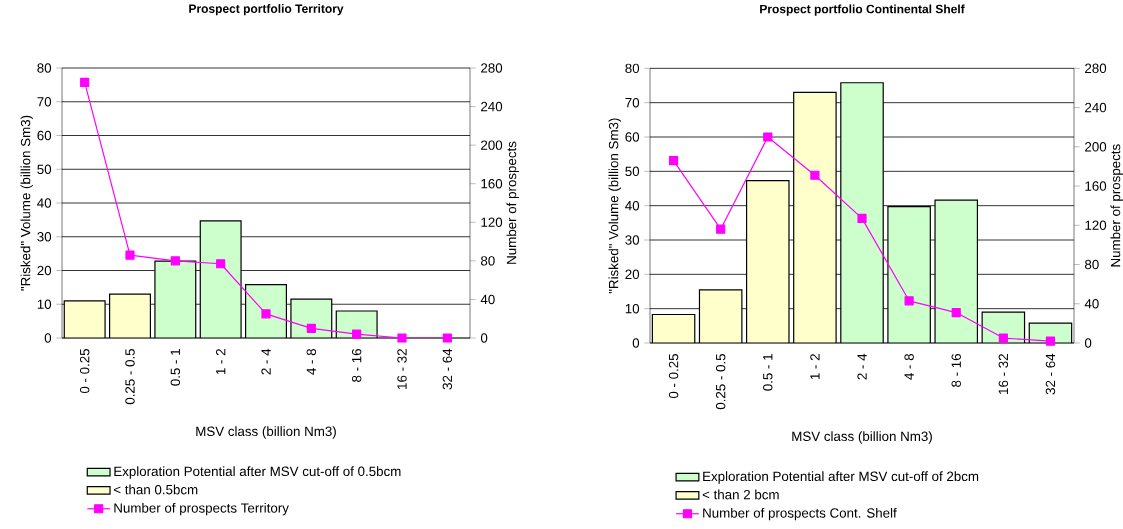 The image size is (1123, 529). I want to click on legend-label: < than 0.5bcm, so click(155, 489).